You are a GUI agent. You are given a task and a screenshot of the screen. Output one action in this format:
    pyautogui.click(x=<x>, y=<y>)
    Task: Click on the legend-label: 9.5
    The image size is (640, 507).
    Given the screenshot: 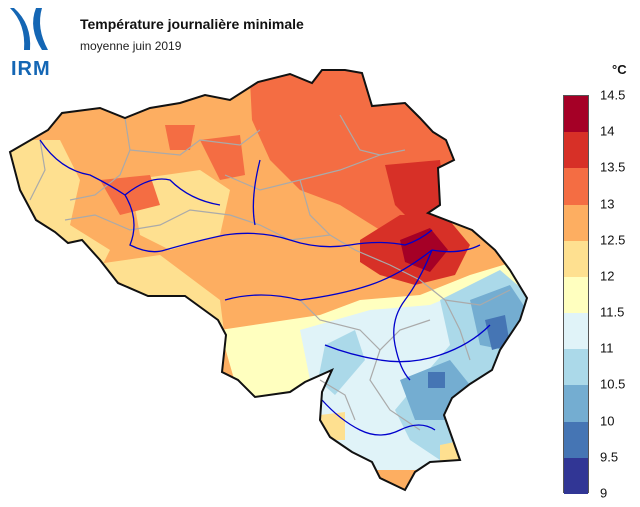 What is the action you would take?
    pyautogui.click(x=609, y=457)
    